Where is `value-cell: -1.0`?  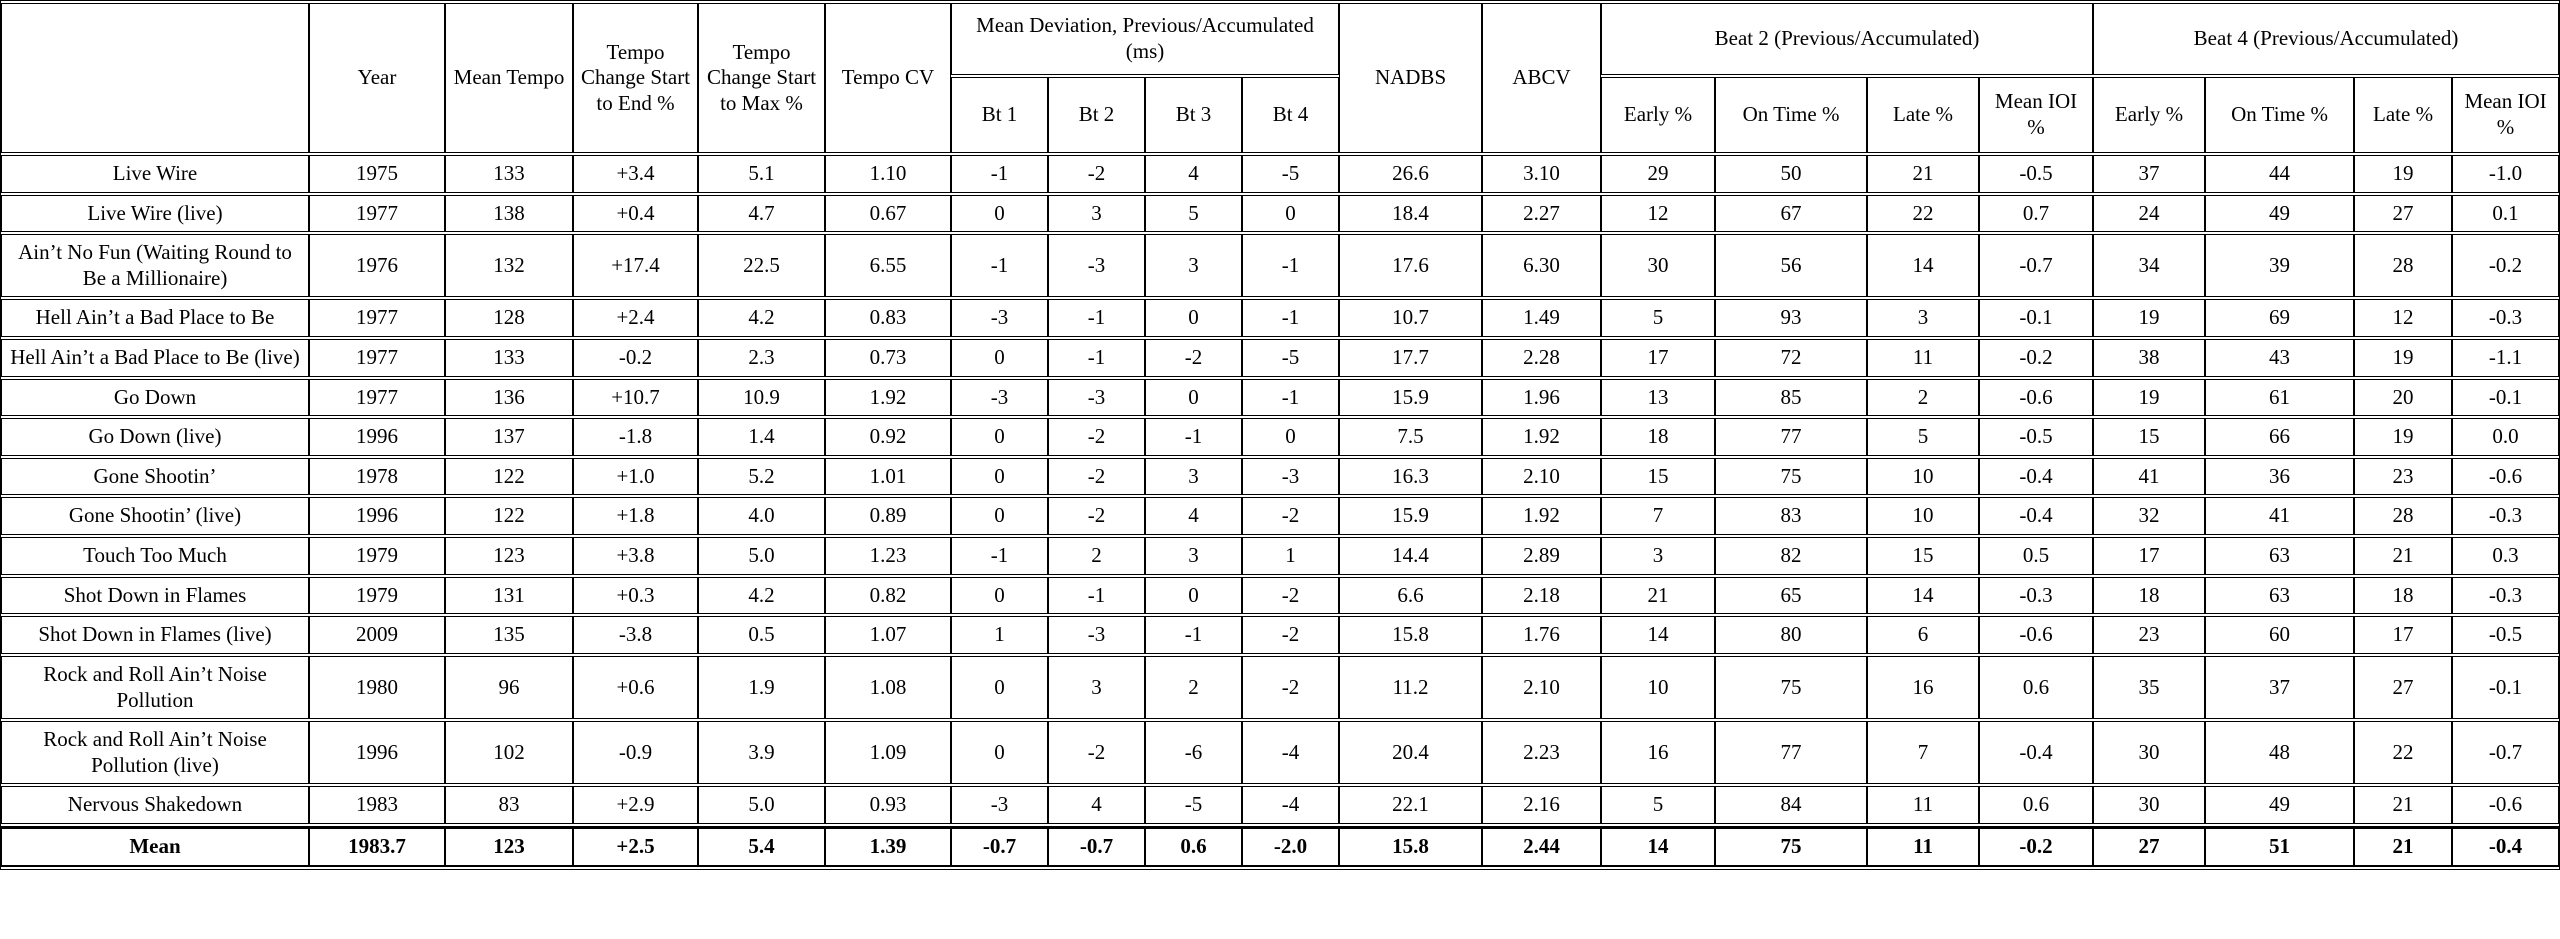
value-cell: -1.0 is located at coordinates (2506, 174).